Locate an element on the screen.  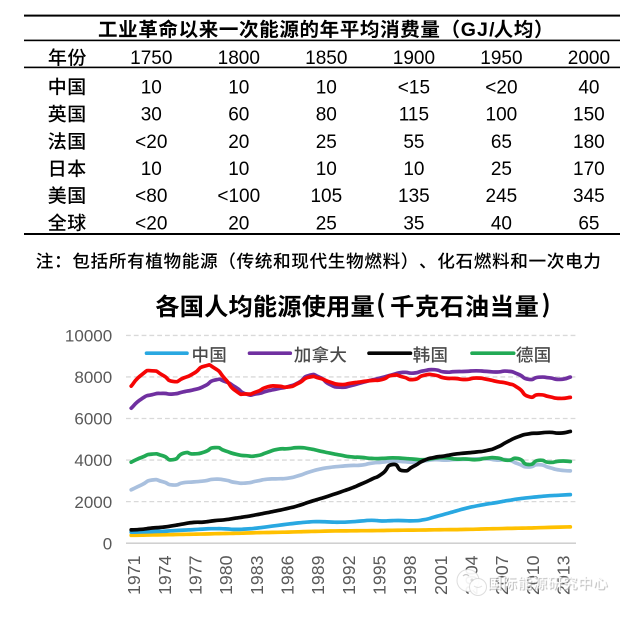
svg-text: 1750 is located at coordinates (151, 58).